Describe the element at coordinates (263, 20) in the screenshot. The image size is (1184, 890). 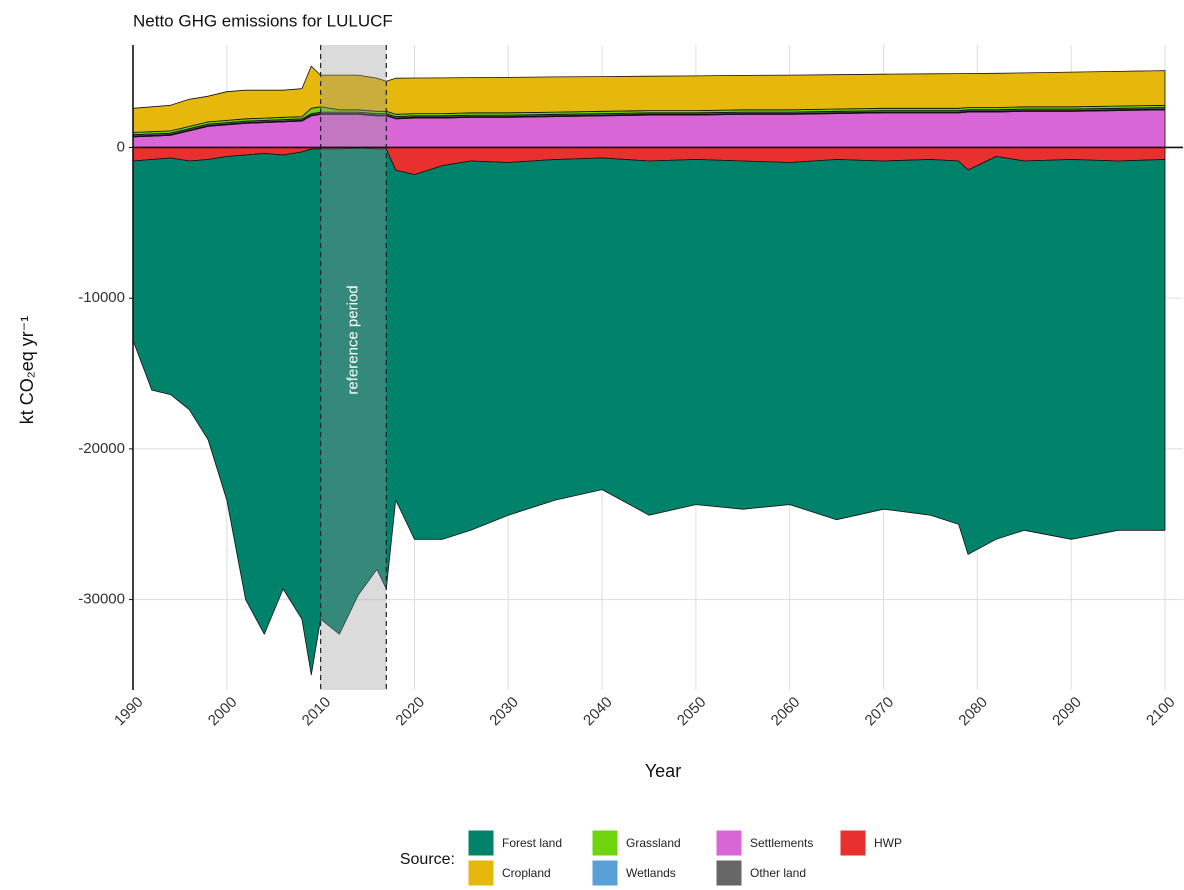
I see `chart-title: Netto GHG emissions for LULUCF` at that location.